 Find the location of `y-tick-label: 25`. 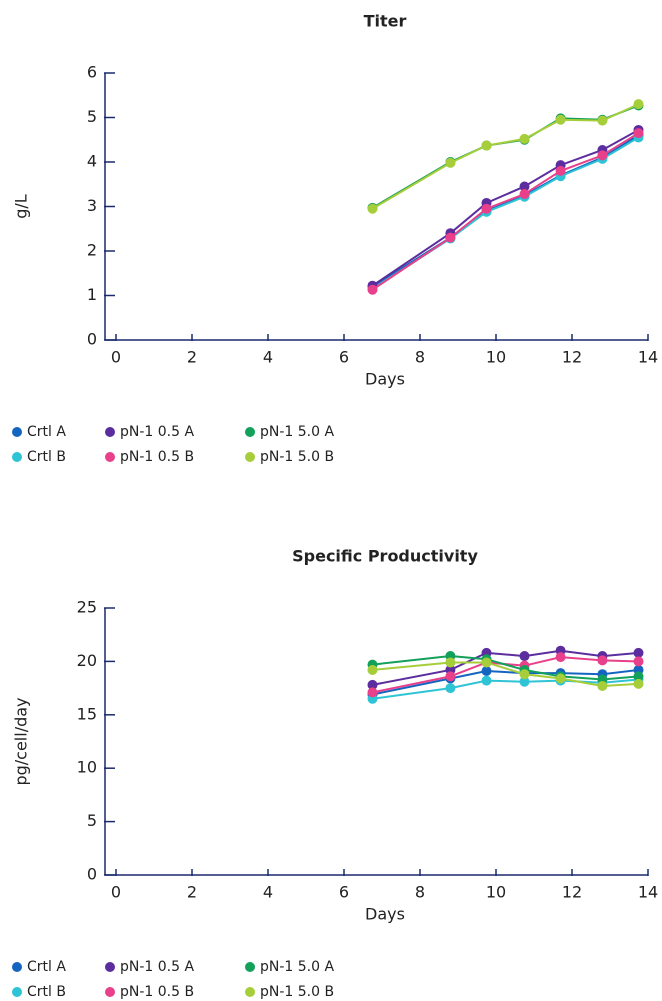

y-tick-label: 25 is located at coordinates (87, 607).